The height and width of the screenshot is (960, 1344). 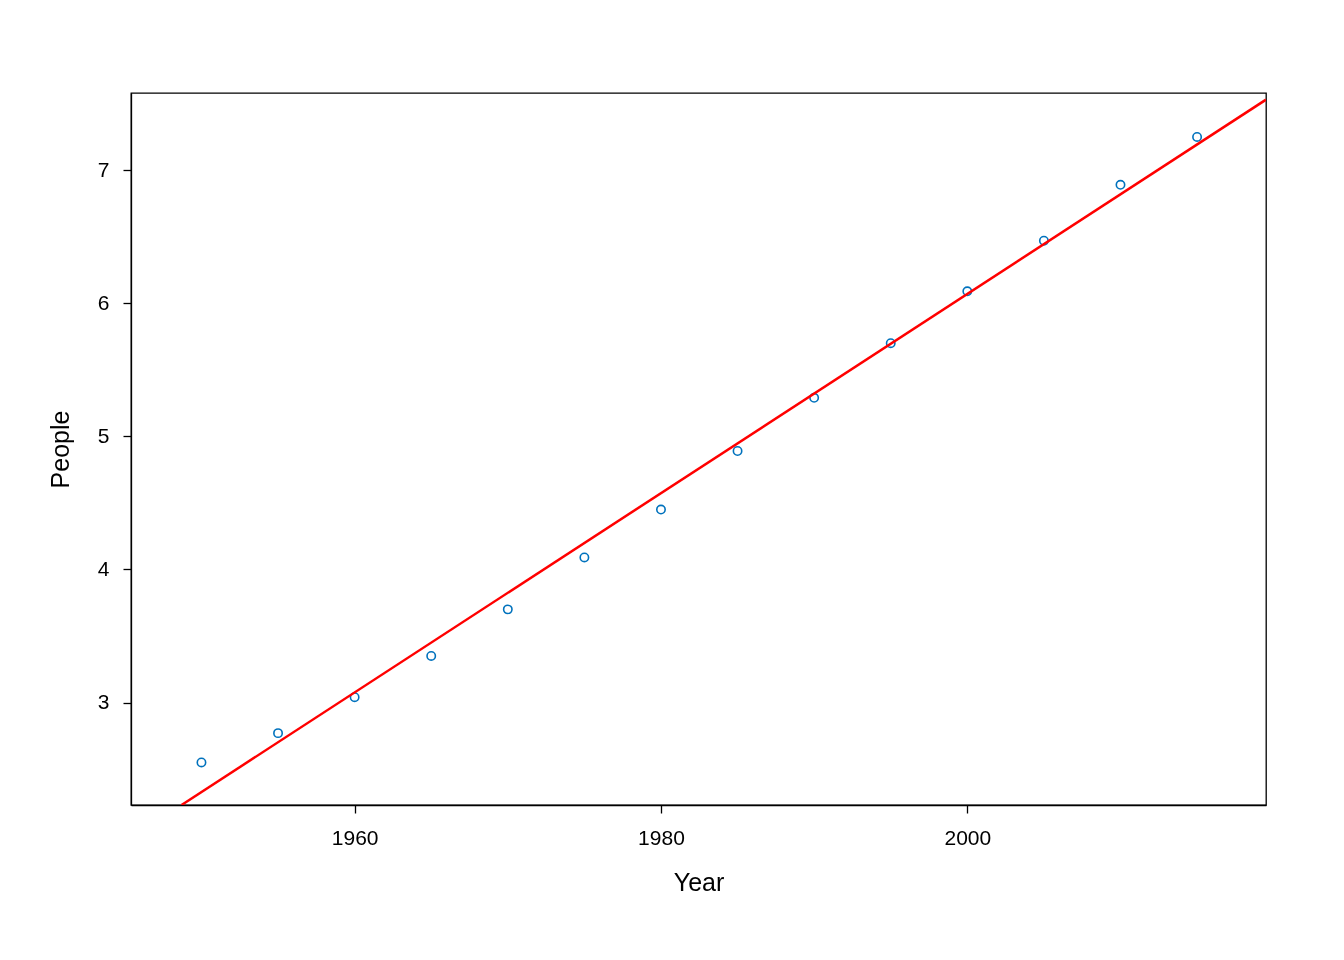 I want to click on y-tick-label: 4, so click(x=103, y=568).